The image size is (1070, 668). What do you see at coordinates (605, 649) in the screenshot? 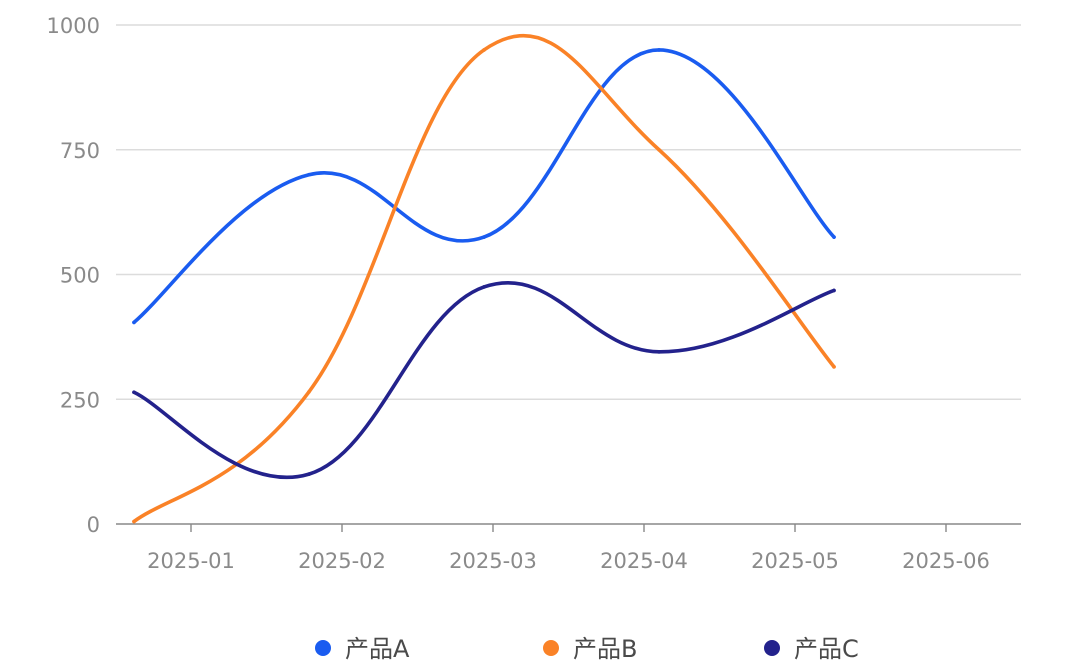
I see `legend-label: 产品B` at bounding box center [605, 649].